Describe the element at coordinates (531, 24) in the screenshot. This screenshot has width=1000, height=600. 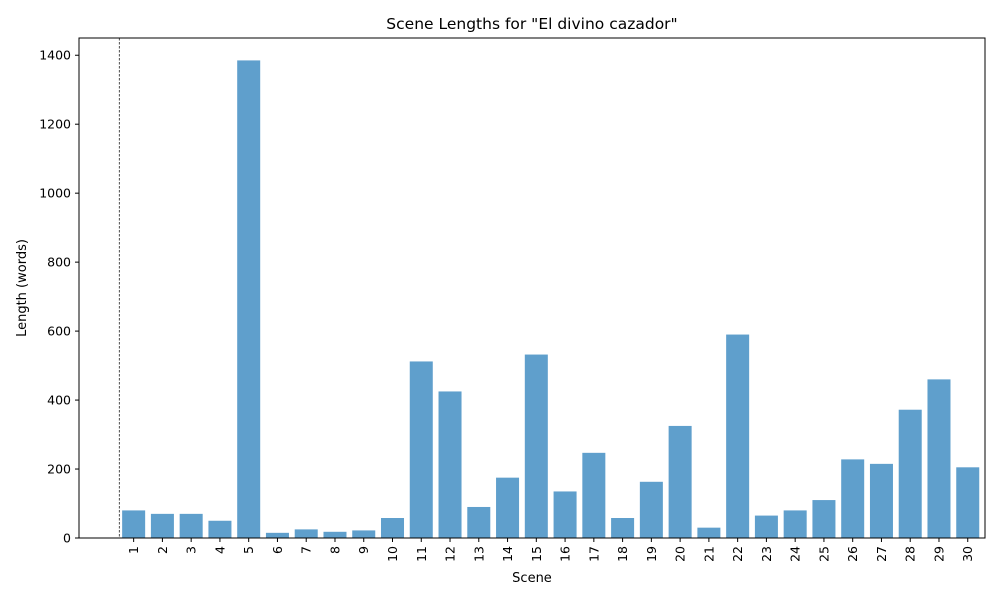
I see `chart-title: Scene Lengths for "El divino cazador"` at that location.